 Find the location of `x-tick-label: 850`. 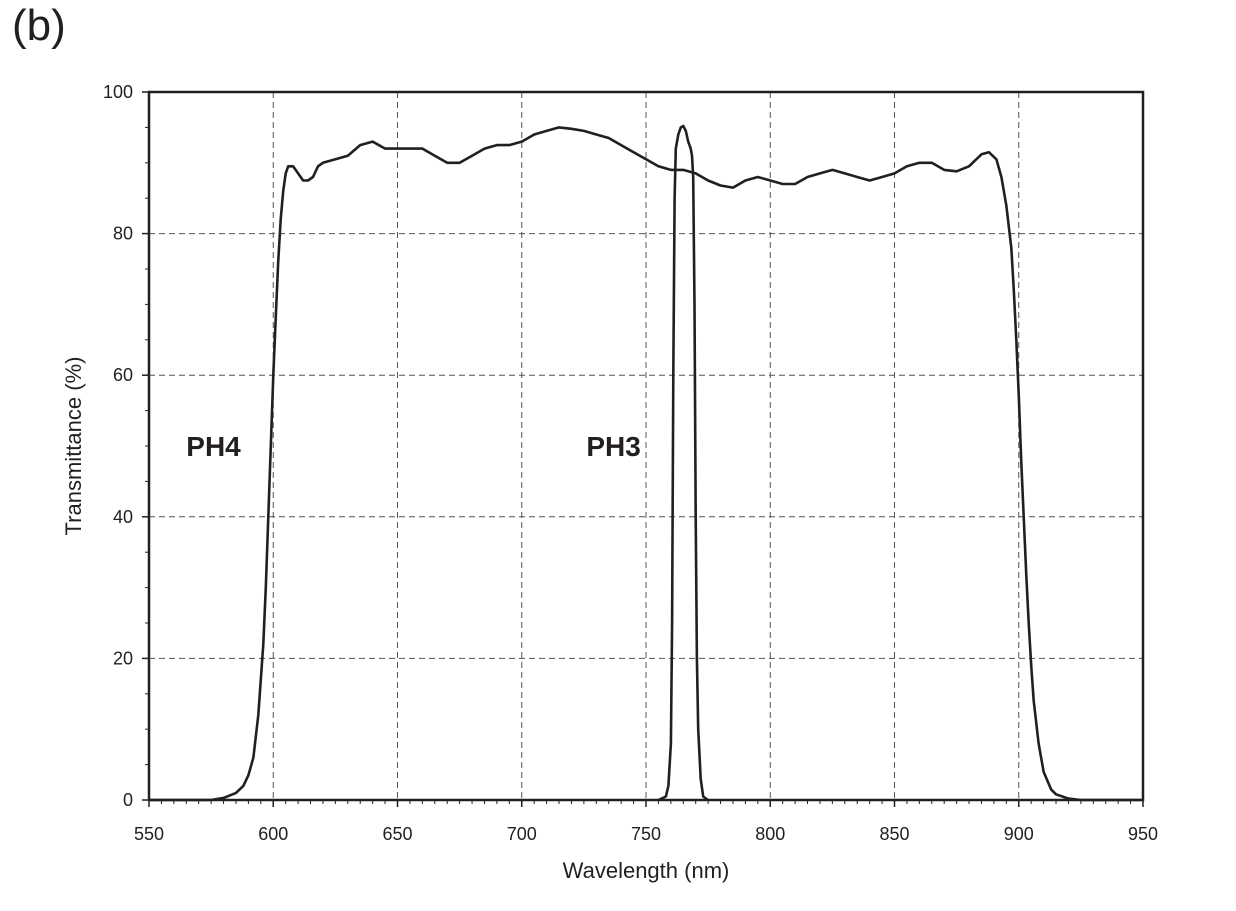

x-tick-label: 850 is located at coordinates (894, 834).